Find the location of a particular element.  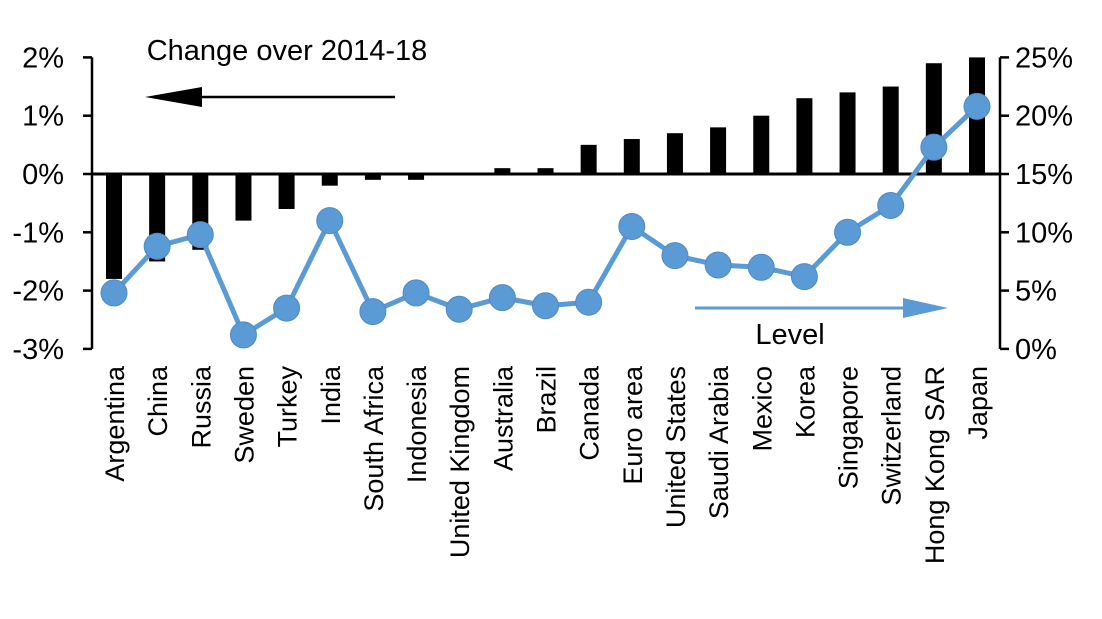

category-label-australia: Australia is located at coordinates (503, 418).